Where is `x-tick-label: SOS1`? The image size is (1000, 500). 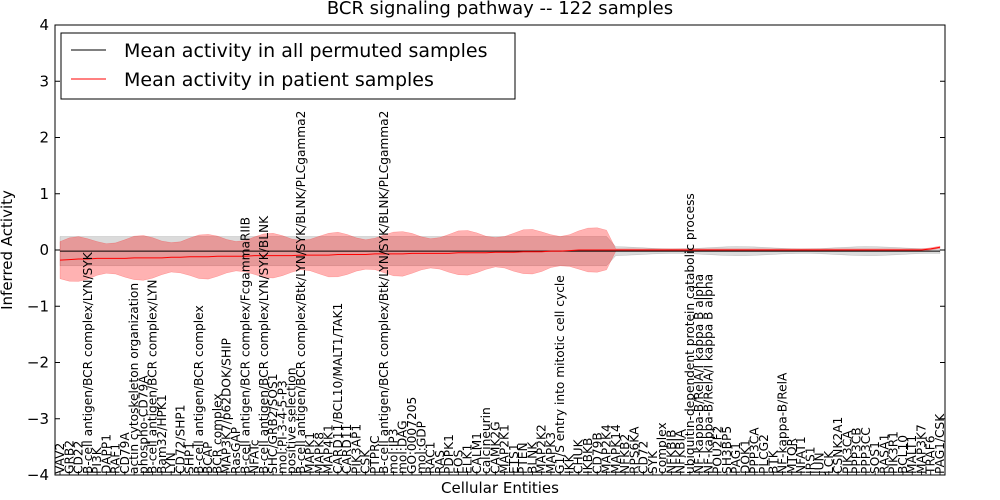 x-tick-label: SOS1 is located at coordinates (875, 457).